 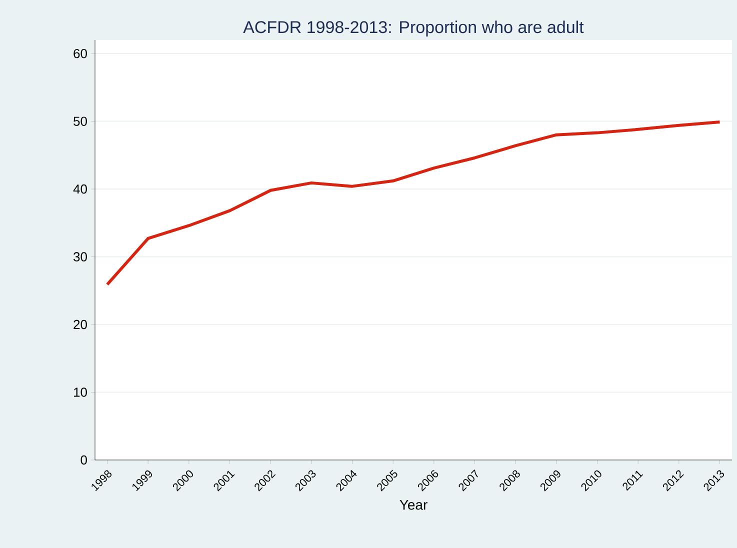 I want to click on x-axis-title: Year, so click(x=414, y=505).